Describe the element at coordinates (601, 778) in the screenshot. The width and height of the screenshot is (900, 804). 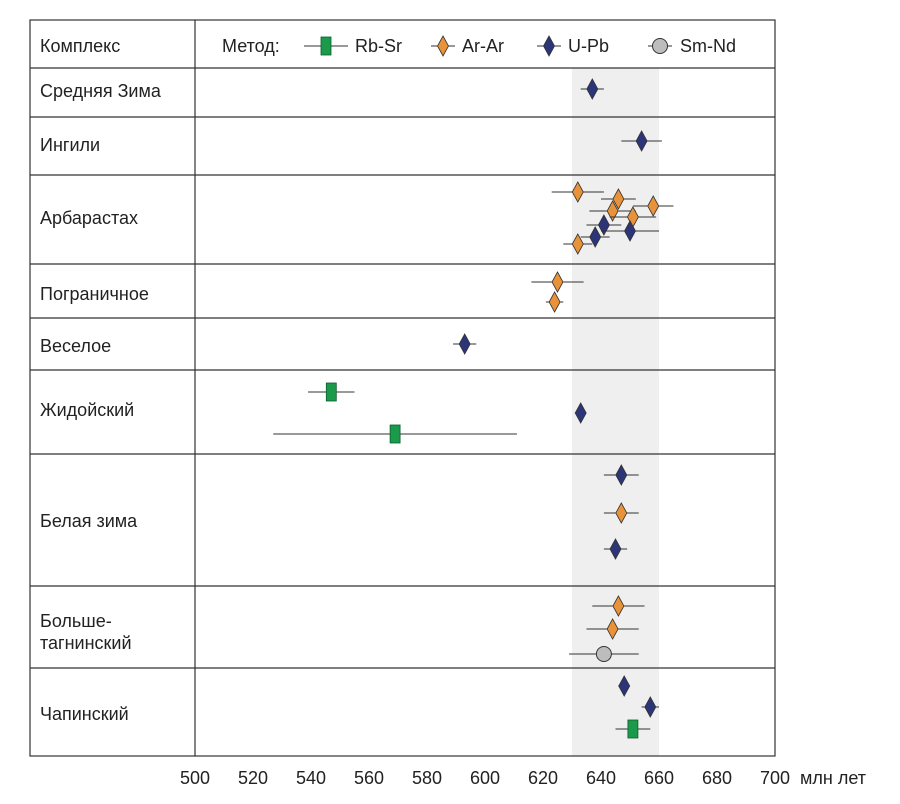
I see `x-tick-label: 640` at that location.